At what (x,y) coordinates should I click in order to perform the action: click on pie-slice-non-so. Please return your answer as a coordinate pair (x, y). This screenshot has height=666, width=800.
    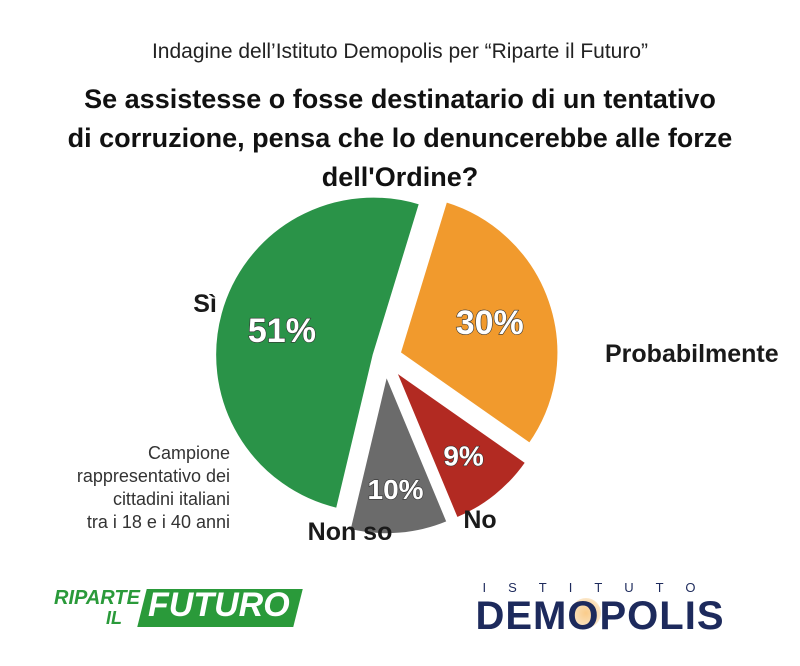
    Looking at the image, I should click on (398, 454).